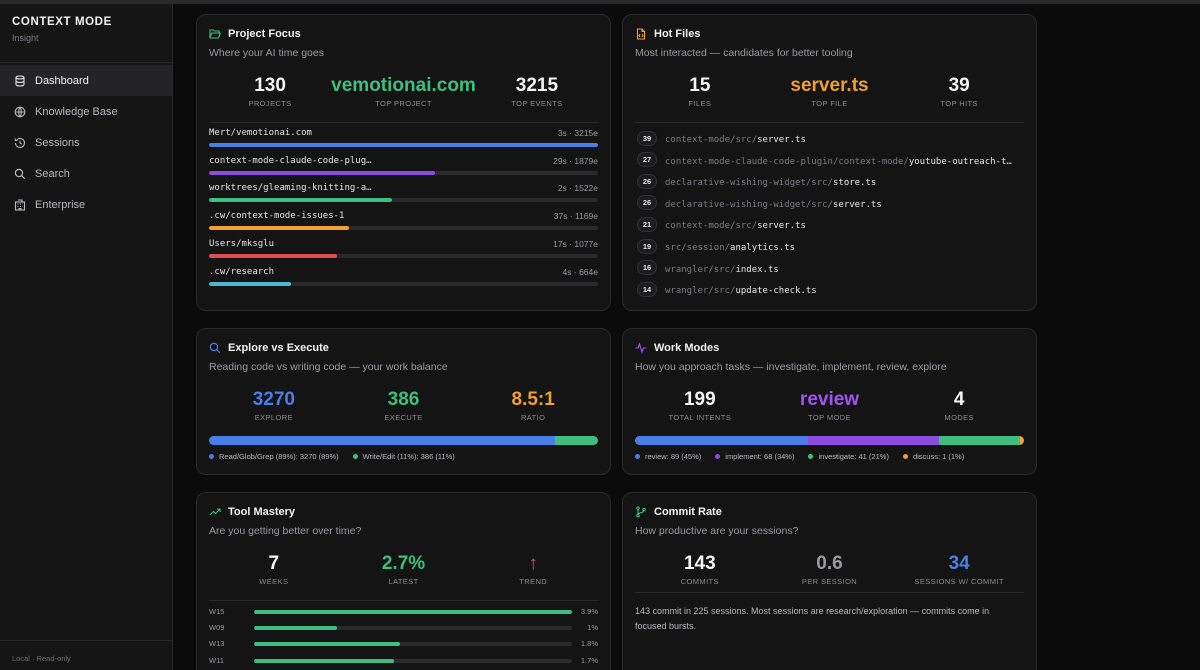 The image size is (1200, 670). I want to click on stat-label: EXECUTE, so click(403, 417).